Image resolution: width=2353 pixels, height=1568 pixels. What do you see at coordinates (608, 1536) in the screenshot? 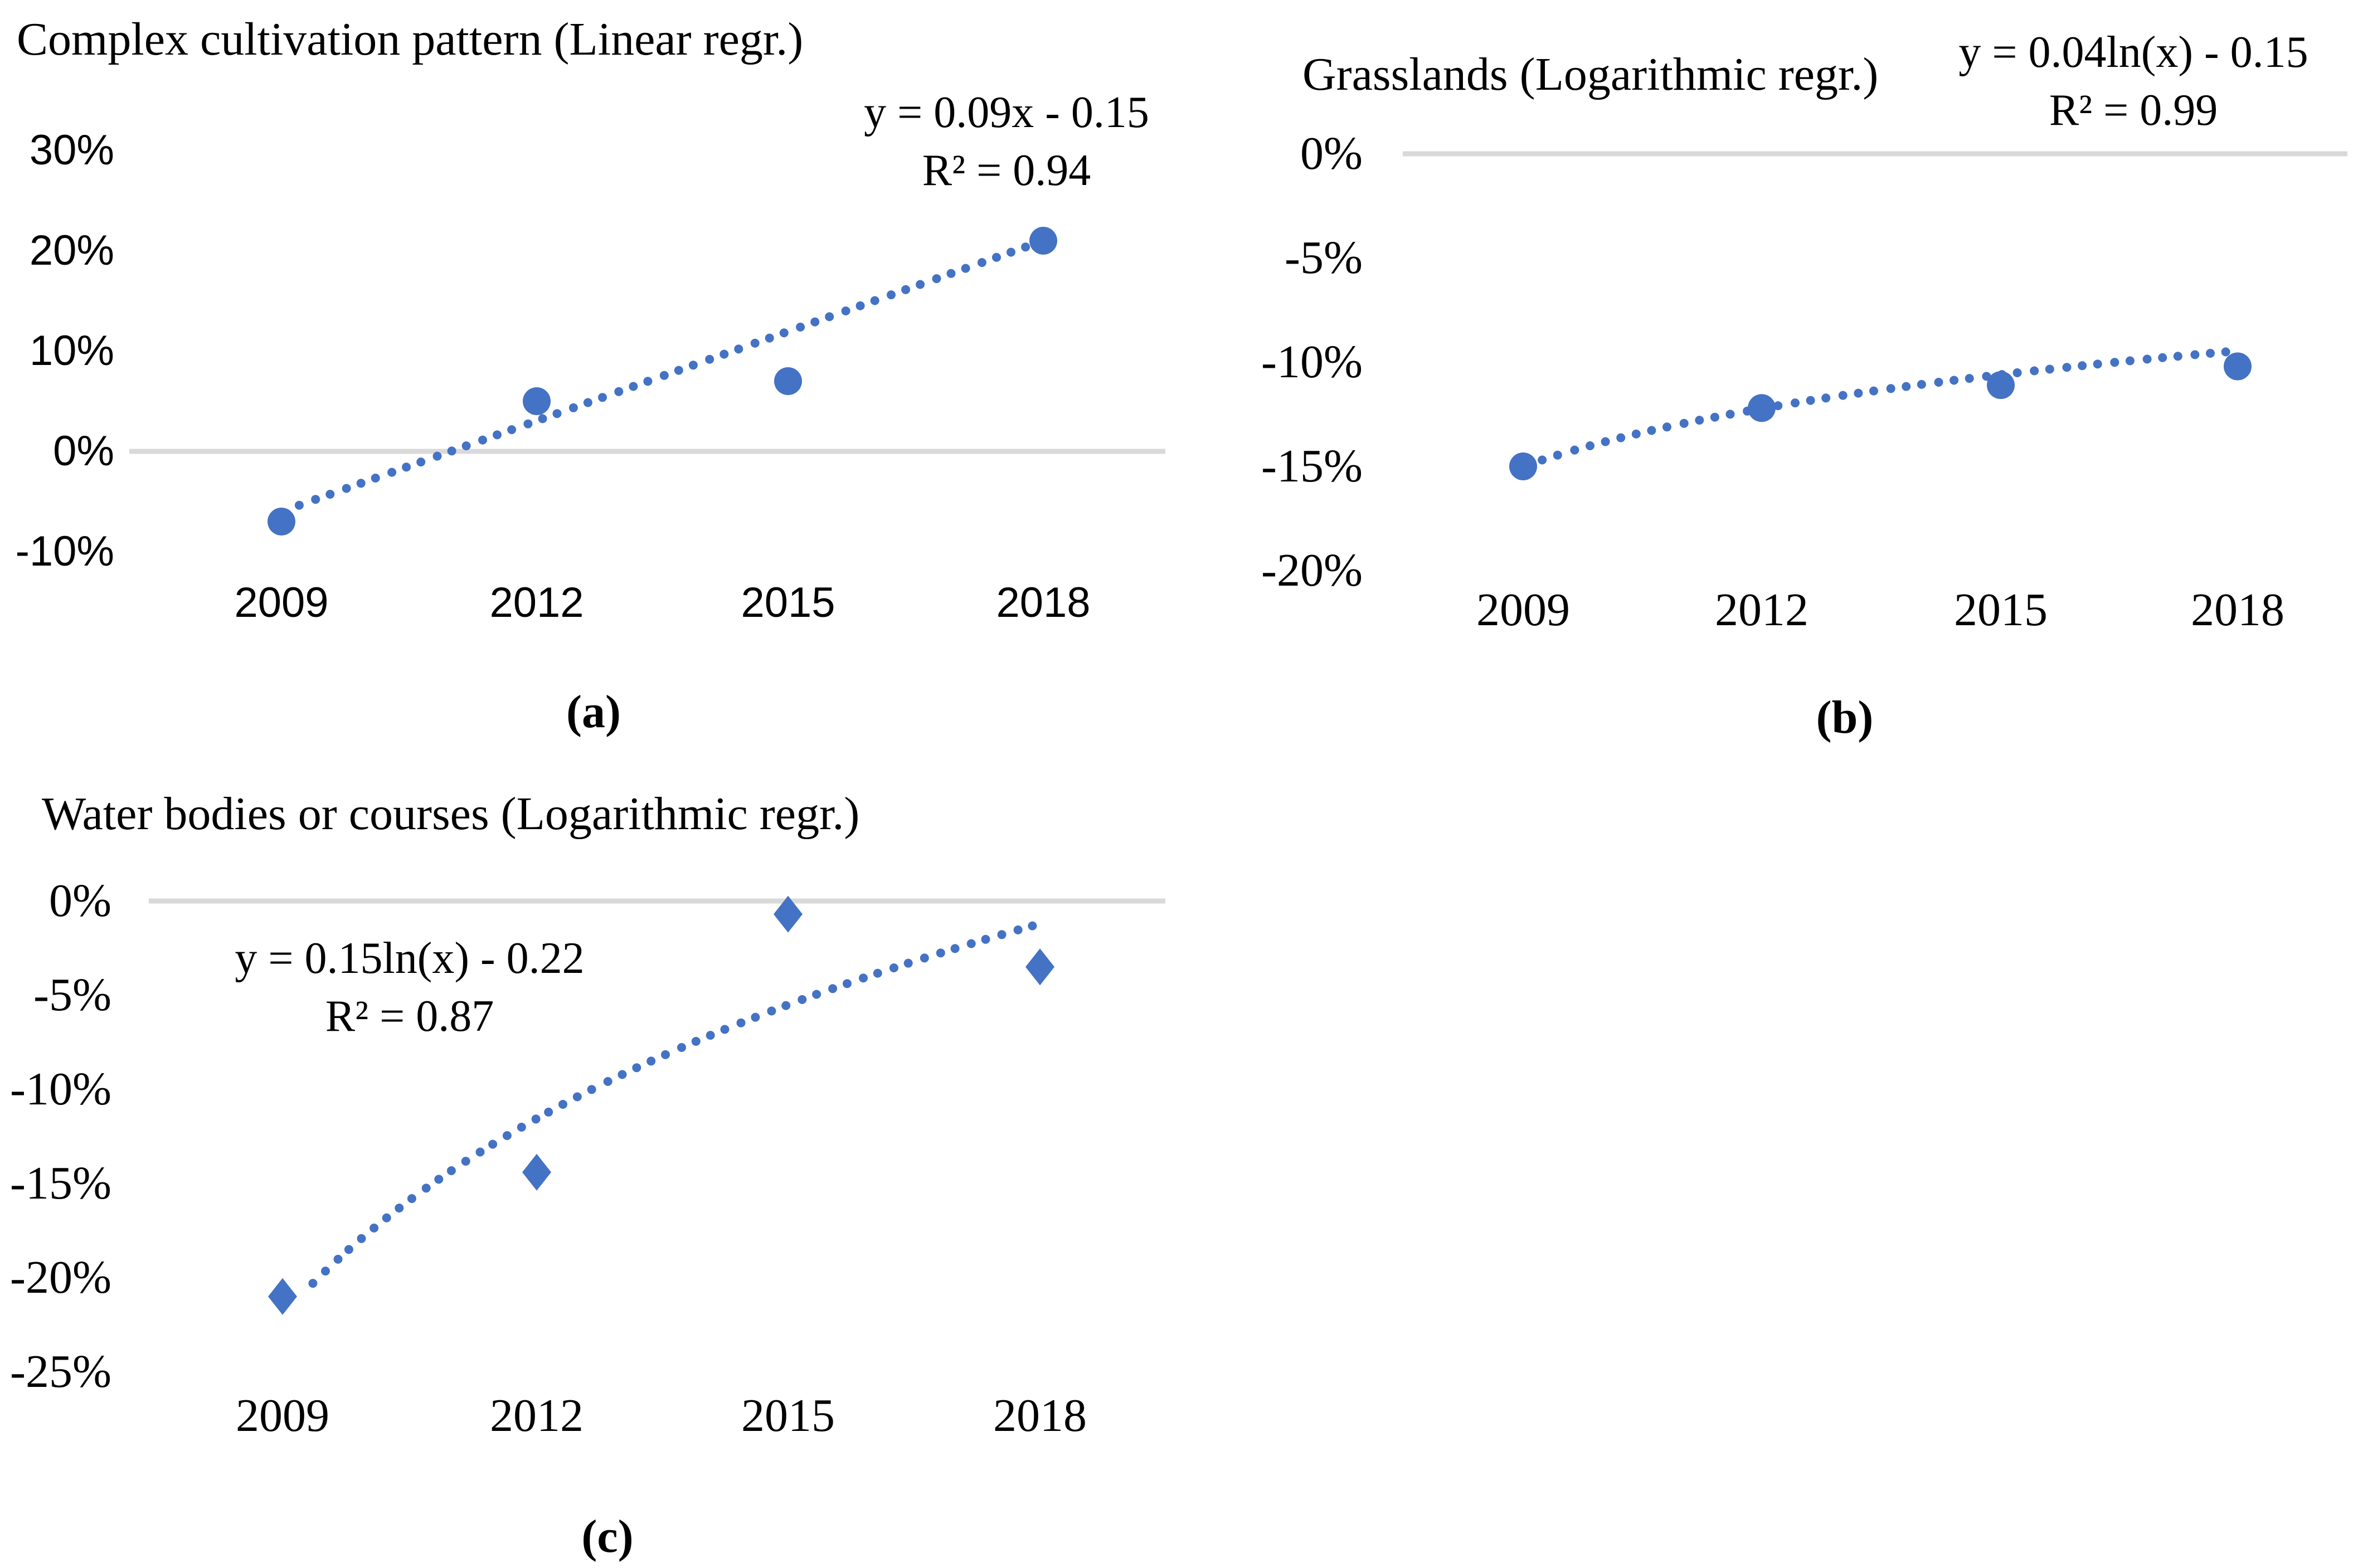
I see `panel-letter-label: (c)` at bounding box center [608, 1536].